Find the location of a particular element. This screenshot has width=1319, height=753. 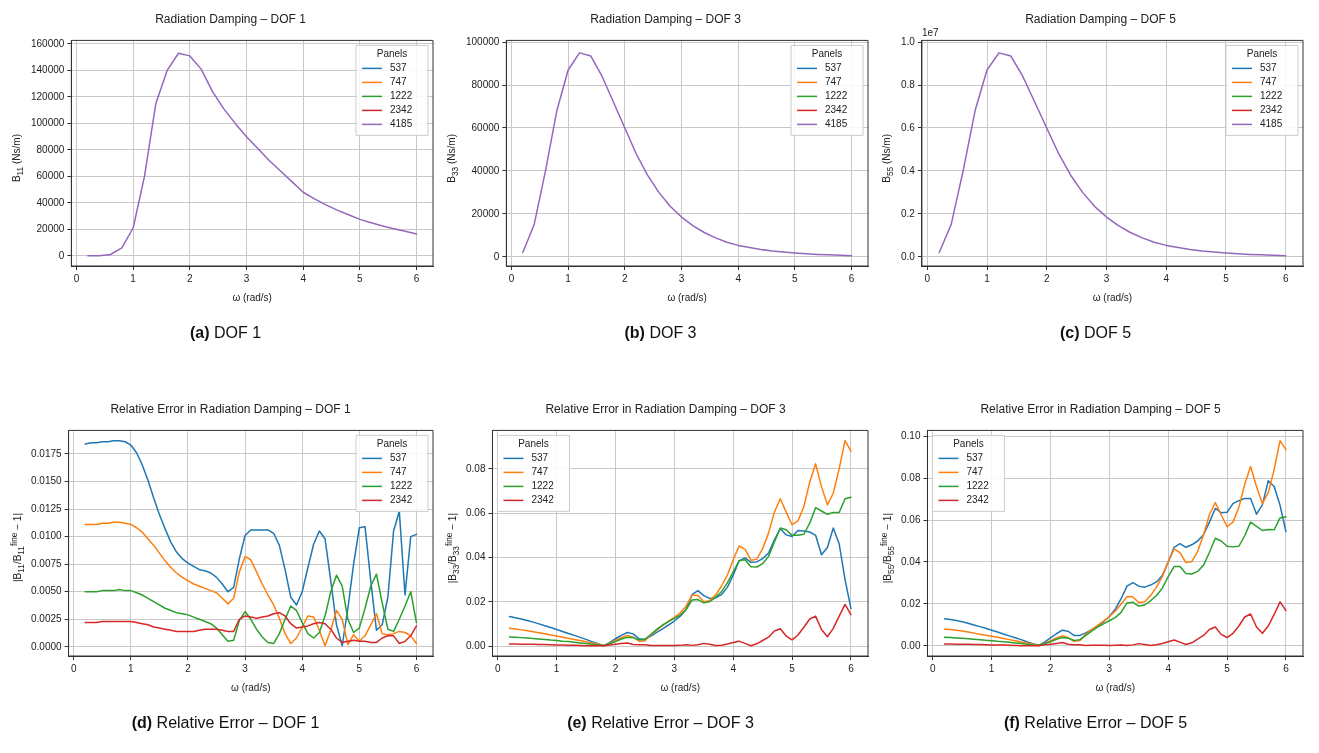

text: (a) DOF 1 is located at coordinates (225, 333).